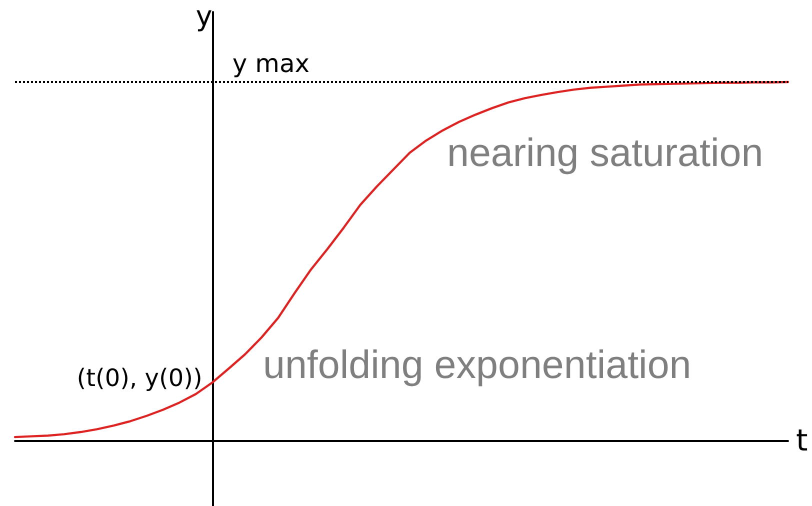 Image resolution: width=812 pixels, height=506 pixels. Describe the element at coordinates (477, 365) in the screenshot. I see `annotation: unfolding exponentiation` at that location.